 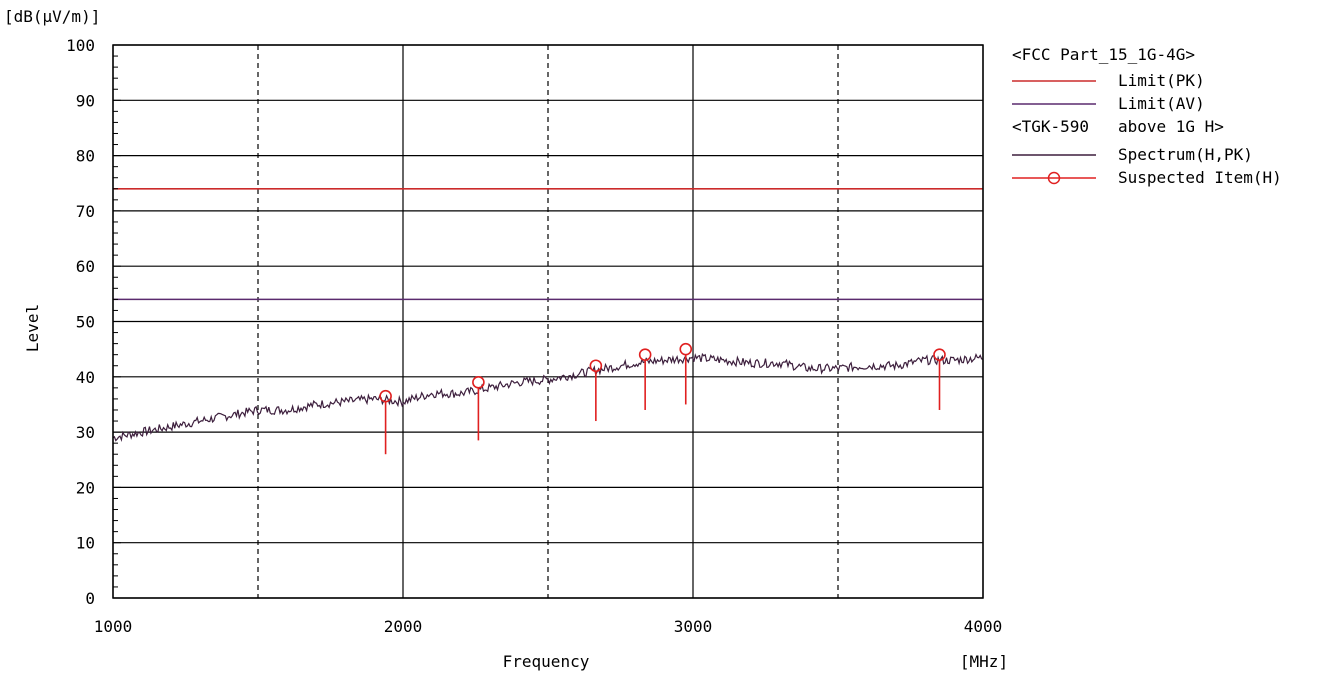 I want to click on x-unit-label: [MHz], so click(x=984, y=661).